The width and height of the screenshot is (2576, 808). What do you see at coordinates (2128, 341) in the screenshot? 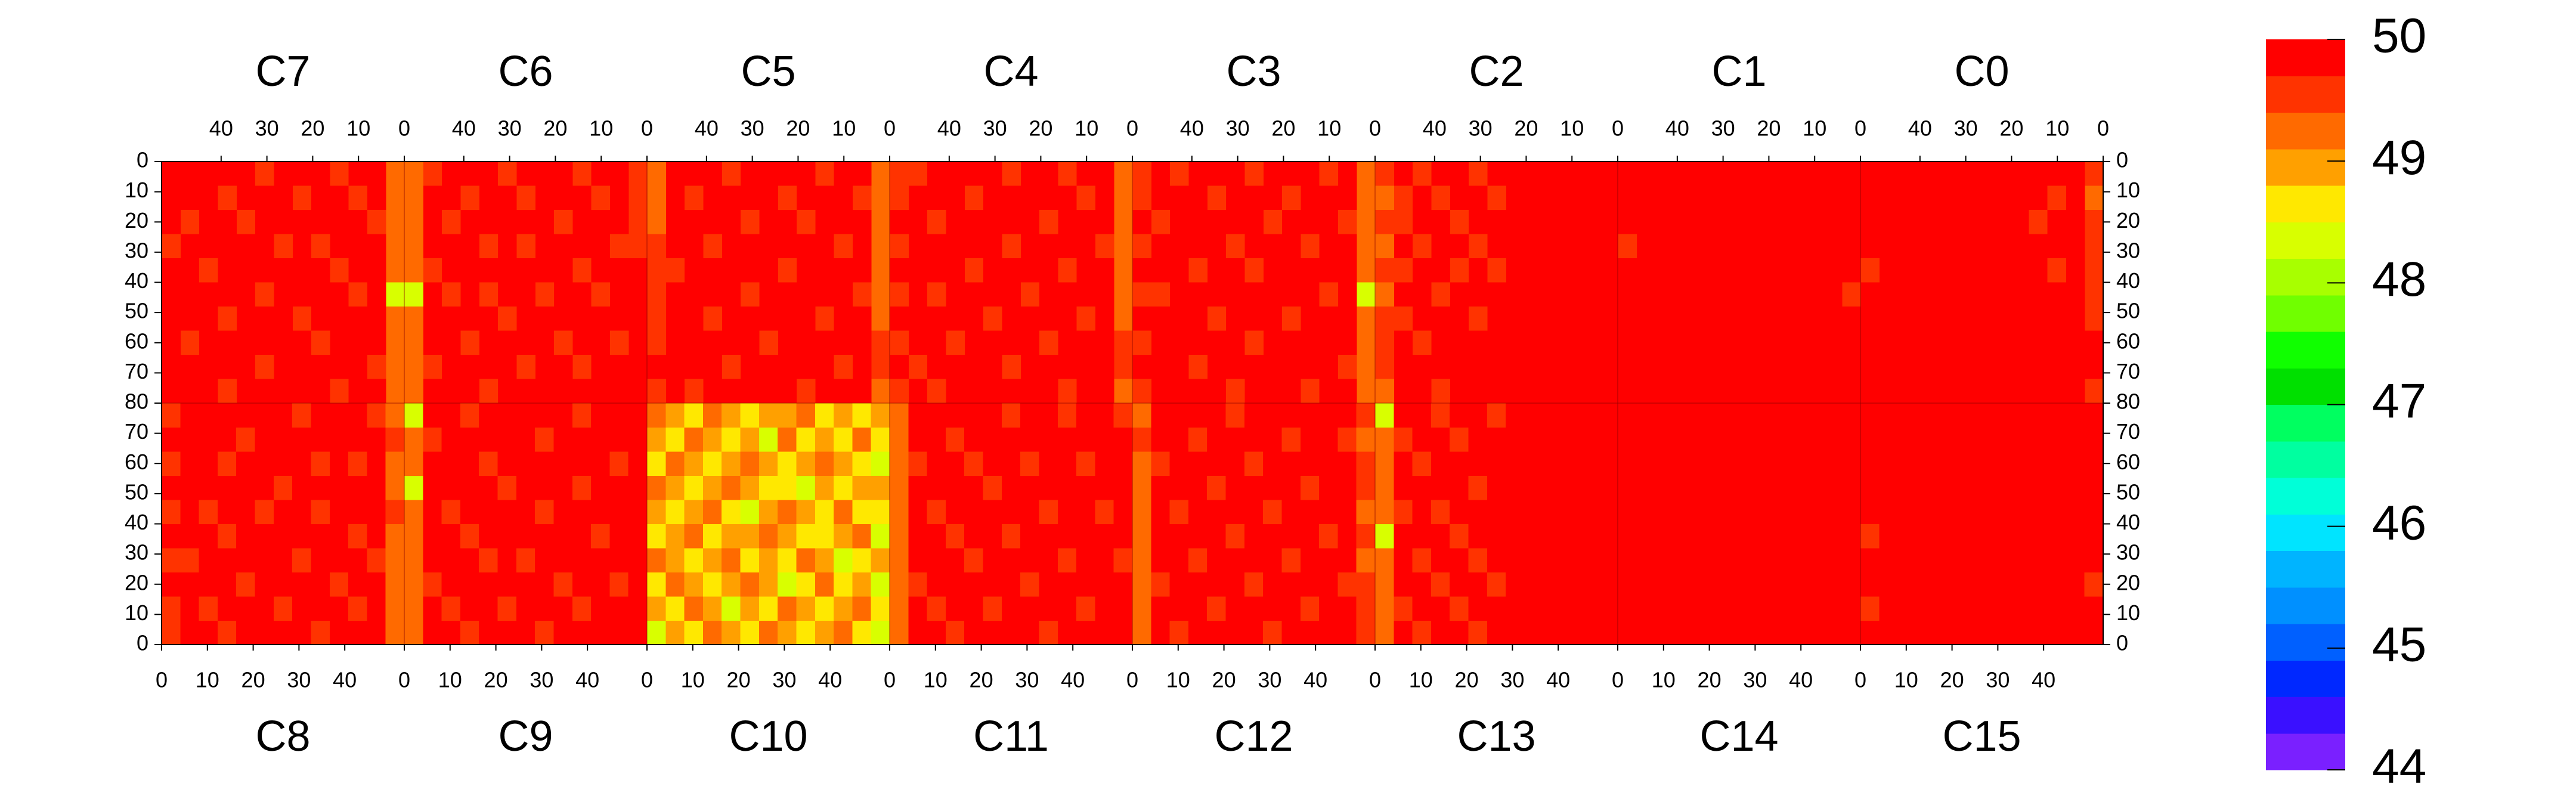
I see `y-tick-label: 60` at bounding box center [2128, 341].